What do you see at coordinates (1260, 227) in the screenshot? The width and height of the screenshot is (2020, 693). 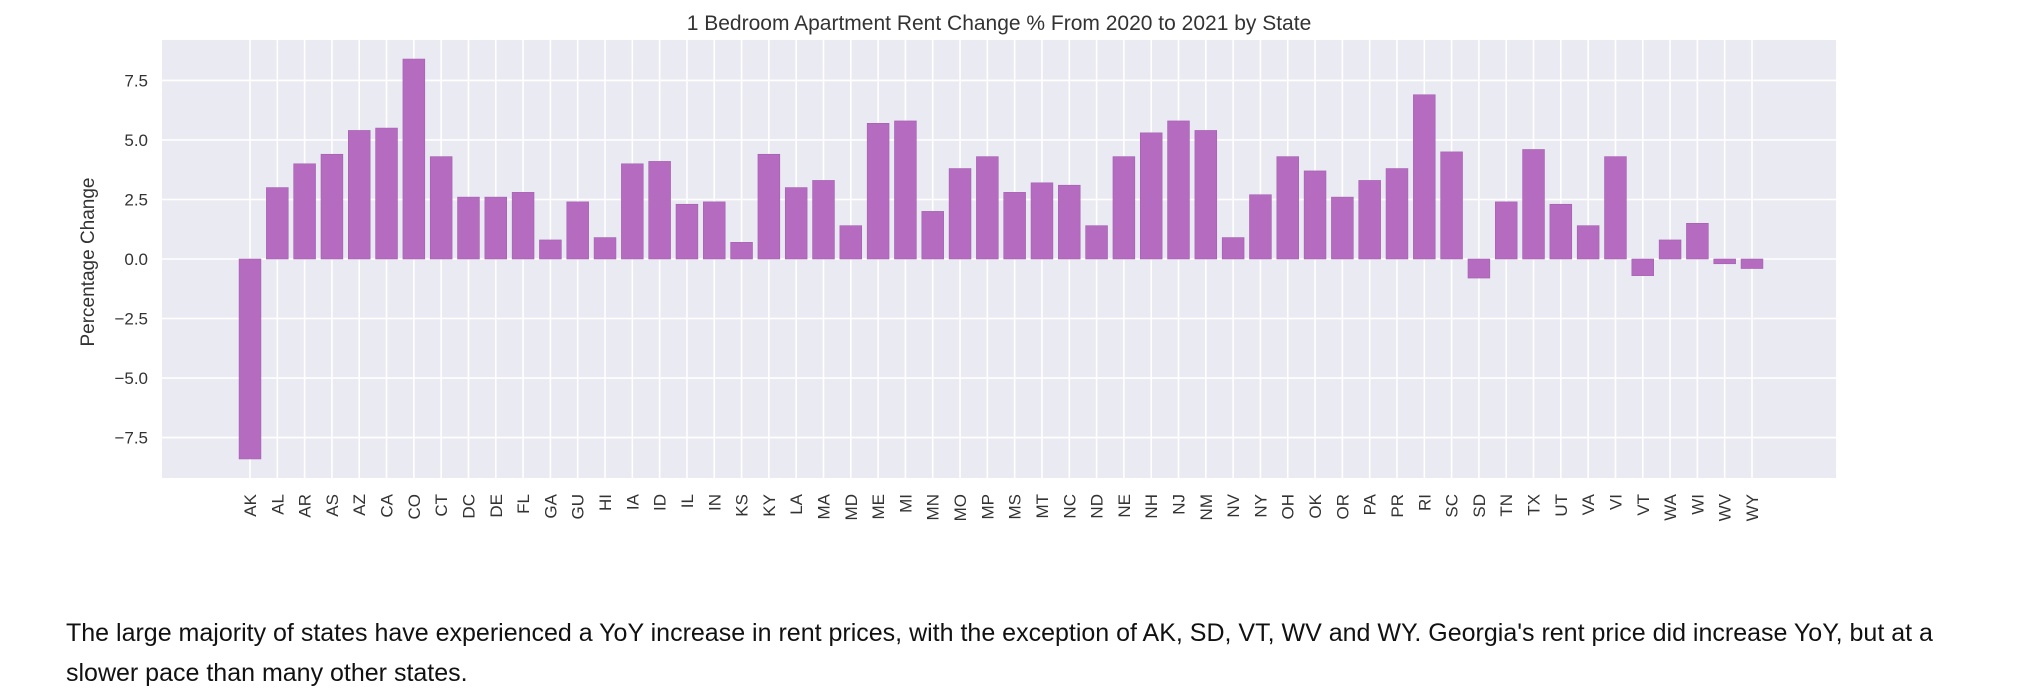 I see `bar-ny` at bounding box center [1260, 227].